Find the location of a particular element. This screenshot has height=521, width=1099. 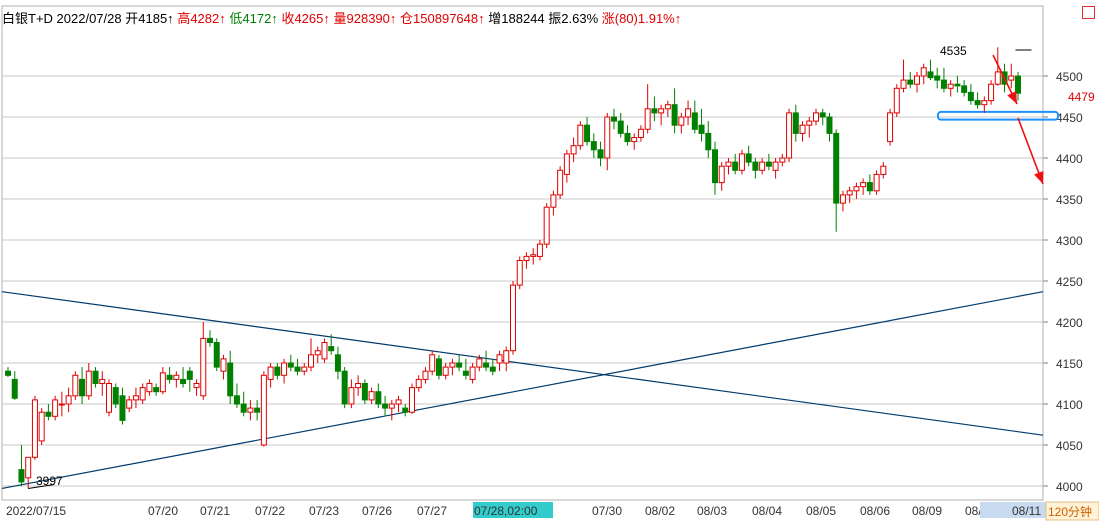

y-tick-label: 4300 is located at coordinates (1069, 241).